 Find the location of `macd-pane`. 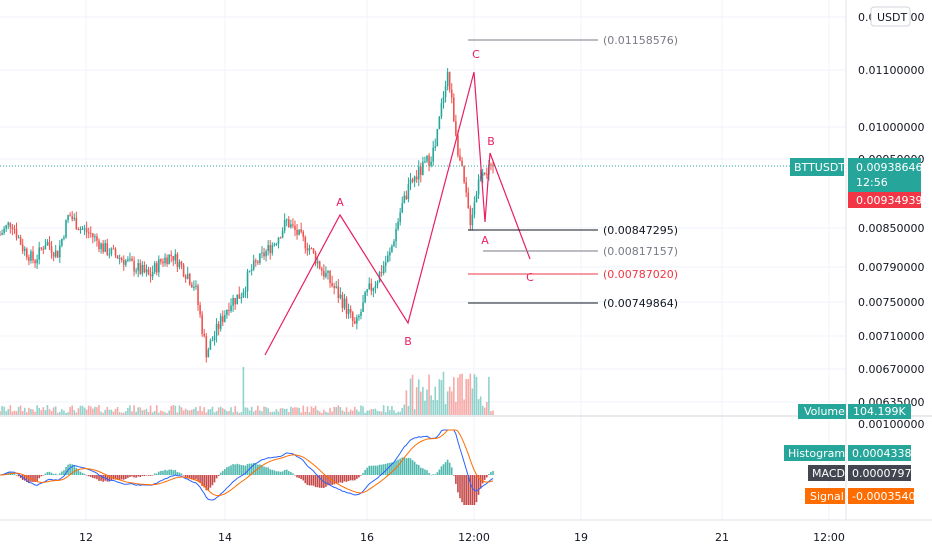

macd-pane is located at coordinates (247, 467).